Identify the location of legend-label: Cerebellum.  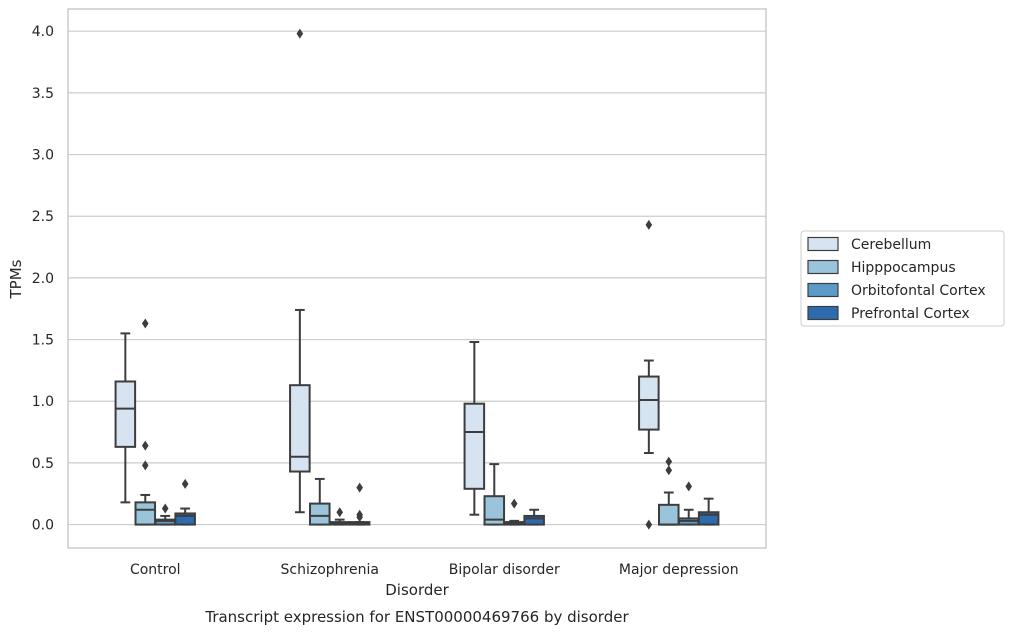
(891, 245).